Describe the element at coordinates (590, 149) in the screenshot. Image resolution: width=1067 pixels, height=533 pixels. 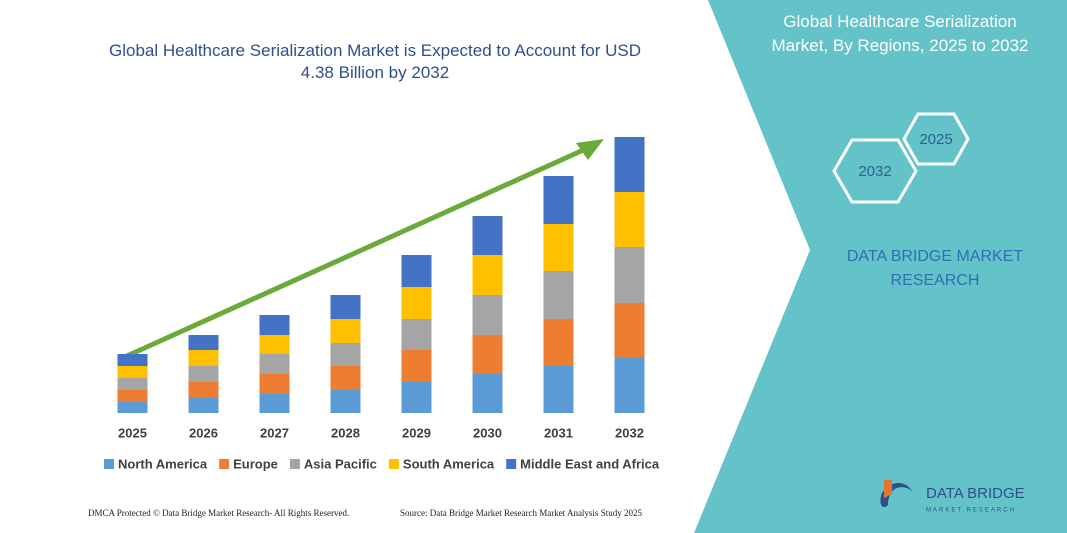
I see `trend-arrowhead` at that location.